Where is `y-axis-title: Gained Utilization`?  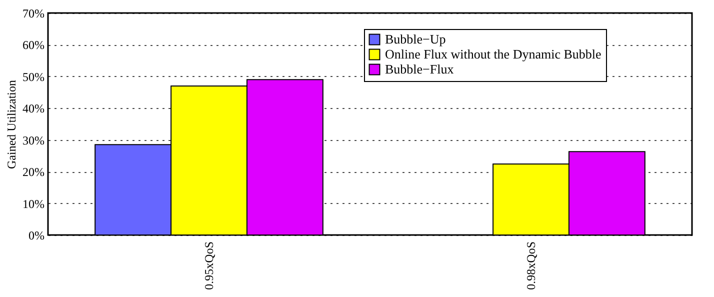 y-axis-title: Gained Utilization is located at coordinates (11, 124).